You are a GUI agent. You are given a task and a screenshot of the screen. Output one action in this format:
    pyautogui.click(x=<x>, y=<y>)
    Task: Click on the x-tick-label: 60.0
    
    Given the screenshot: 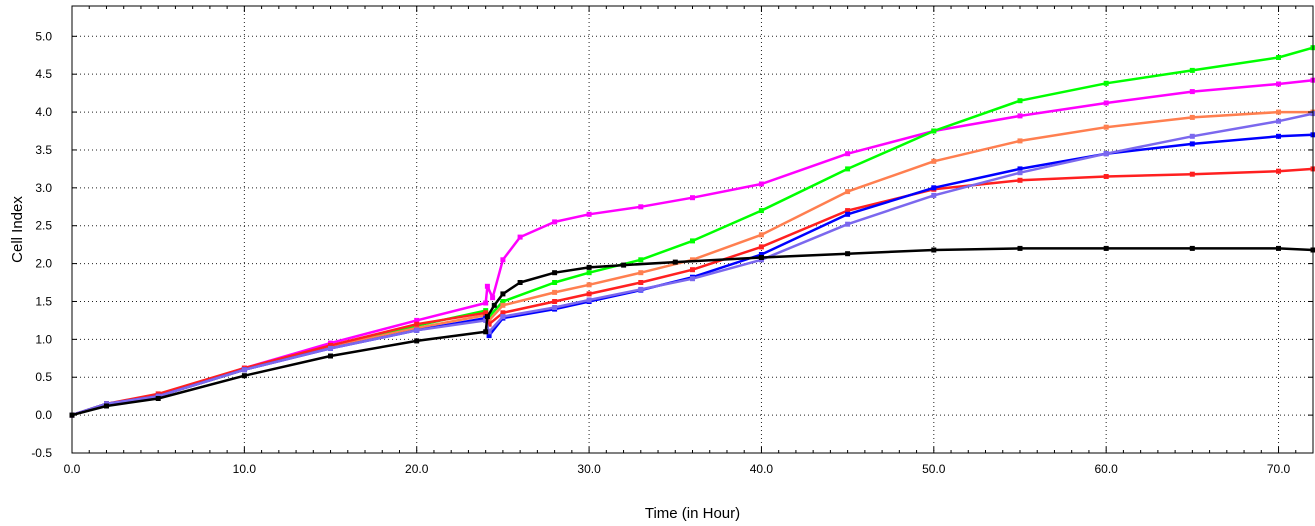 What is the action you would take?
    pyautogui.click(x=1106, y=469)
    